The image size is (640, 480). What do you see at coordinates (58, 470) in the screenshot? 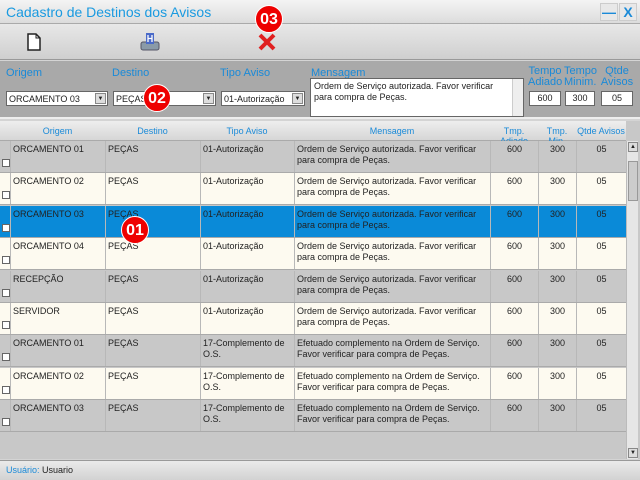
I see `user-value: Usuario` at bounding box center [58, 470].